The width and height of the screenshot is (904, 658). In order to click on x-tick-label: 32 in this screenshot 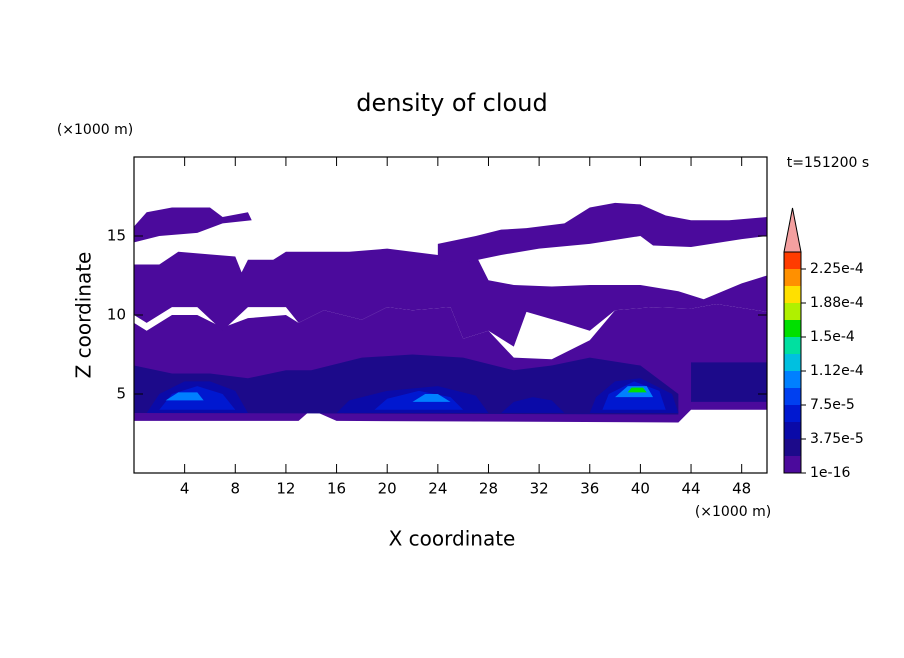, I will do `click(539, 489)`.